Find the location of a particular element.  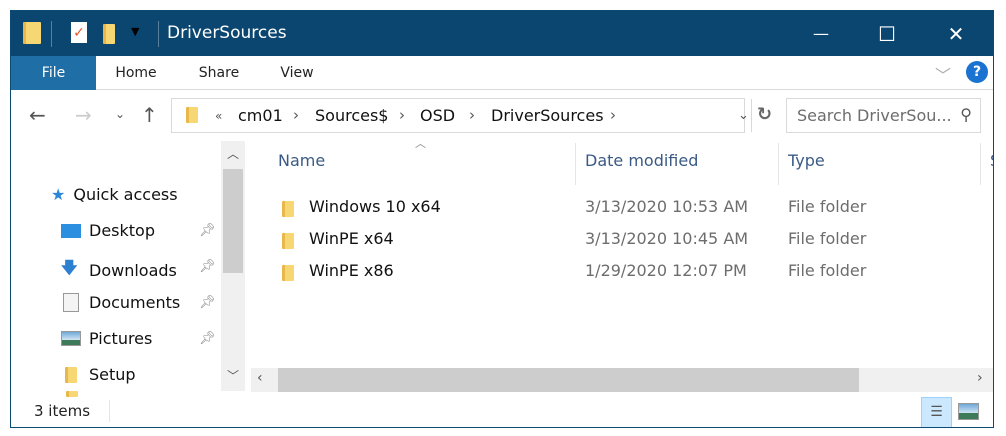

sort-ascending-icon: ︿ is located at coordinates (420, 143).